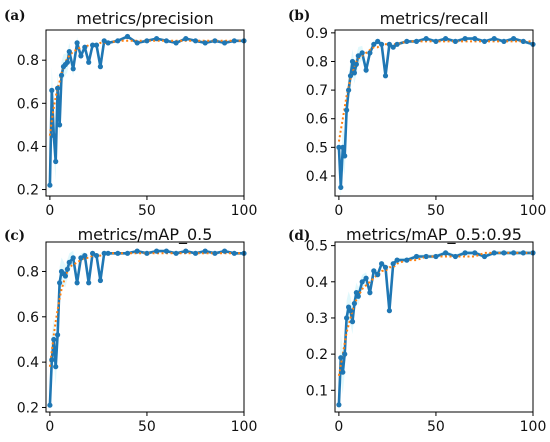 Image resolution: width=550 pixels, height=442 pixels. What do you see at coordinates (244, 427) in the screenshot?
I see `x-tick-label: 100` at bounding box center [244, 427].